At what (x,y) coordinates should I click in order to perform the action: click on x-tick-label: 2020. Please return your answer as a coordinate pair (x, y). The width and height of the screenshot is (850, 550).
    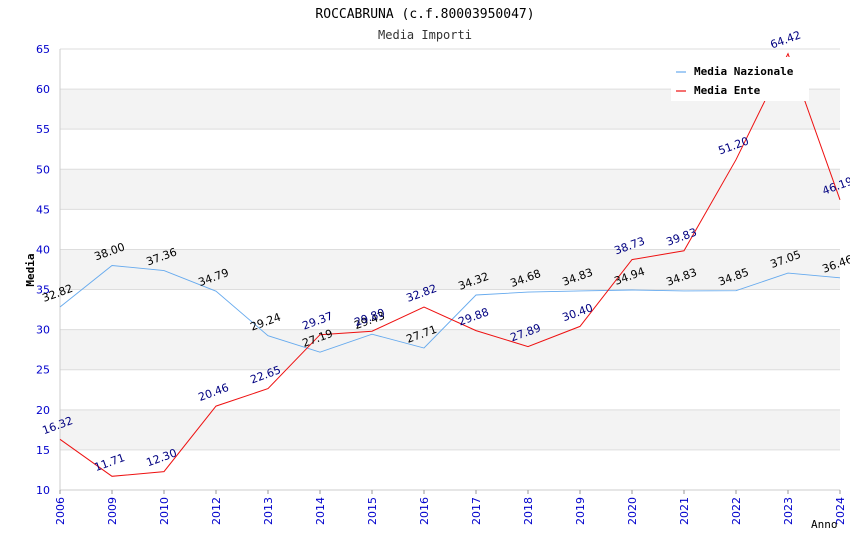
    Looking at the image, I should click on (632, 511).